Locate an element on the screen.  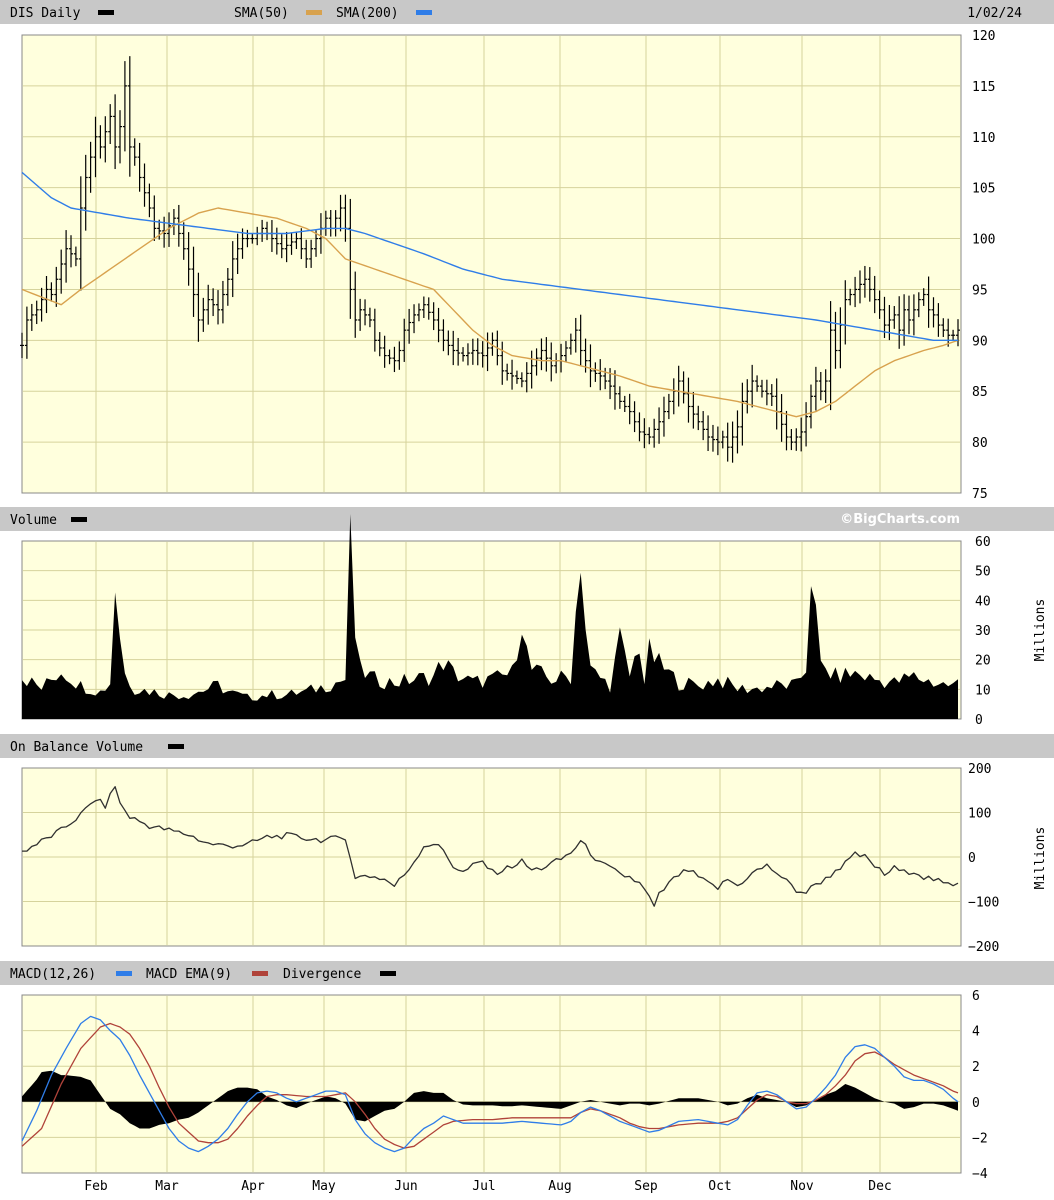
month-label: May is located at coordinates (324, 1186).